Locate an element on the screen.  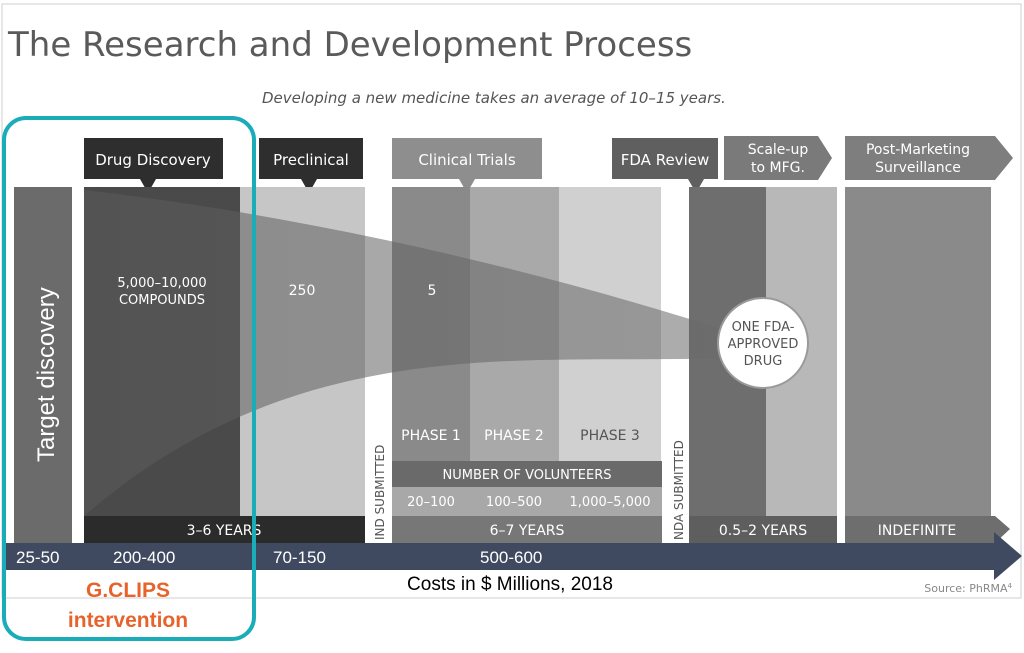
stage-header-clinical-trials: Clinical Trials is located at coordinates (467, 165).